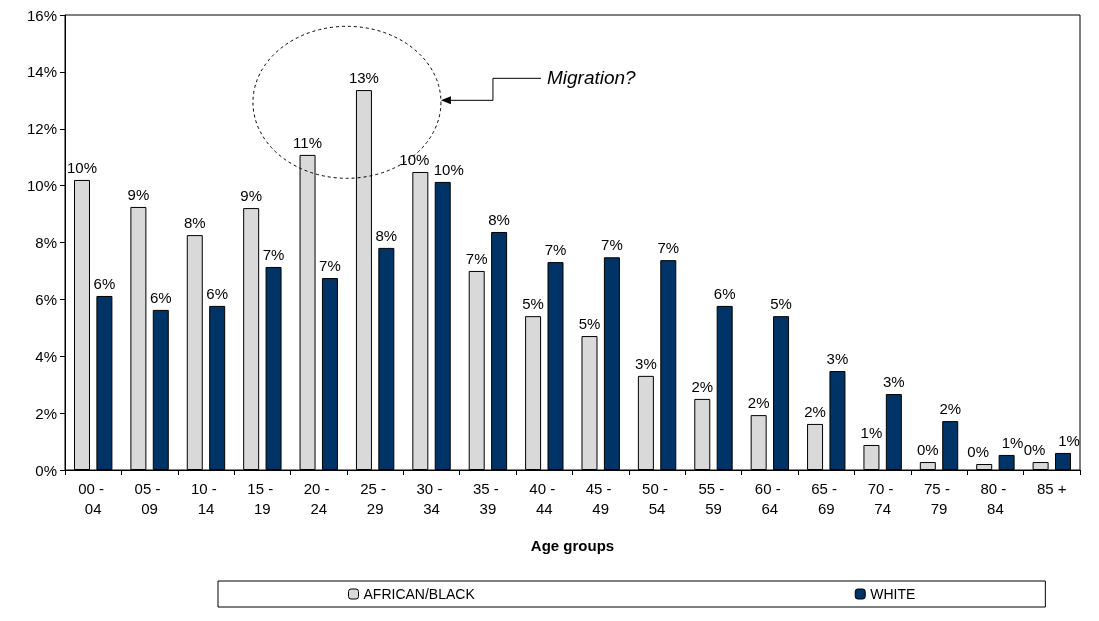 The image size is (1099, 621). What do you see at coordinates (995, 498) in the screenshot?
I see `x-tick-label: 80 - 84` at bounding box center [995, 498].